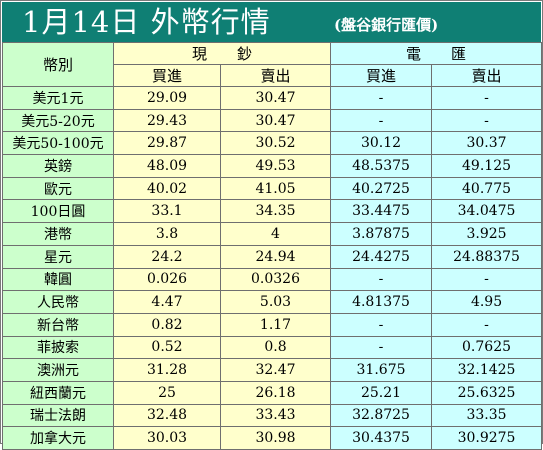  I want to click on cash-buy-cell: 29.87, so click(167, 143).